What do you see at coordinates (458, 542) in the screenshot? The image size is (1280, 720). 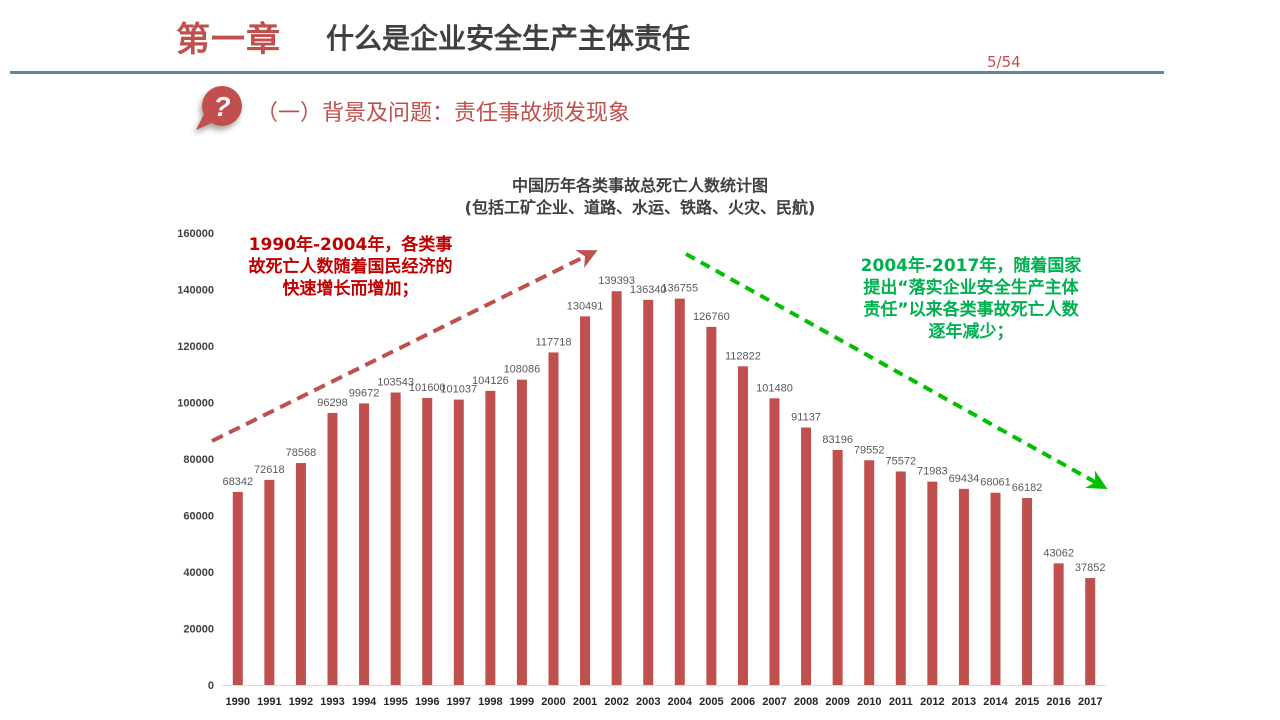 I see `bar-1997` at bounding box center [458, 542].